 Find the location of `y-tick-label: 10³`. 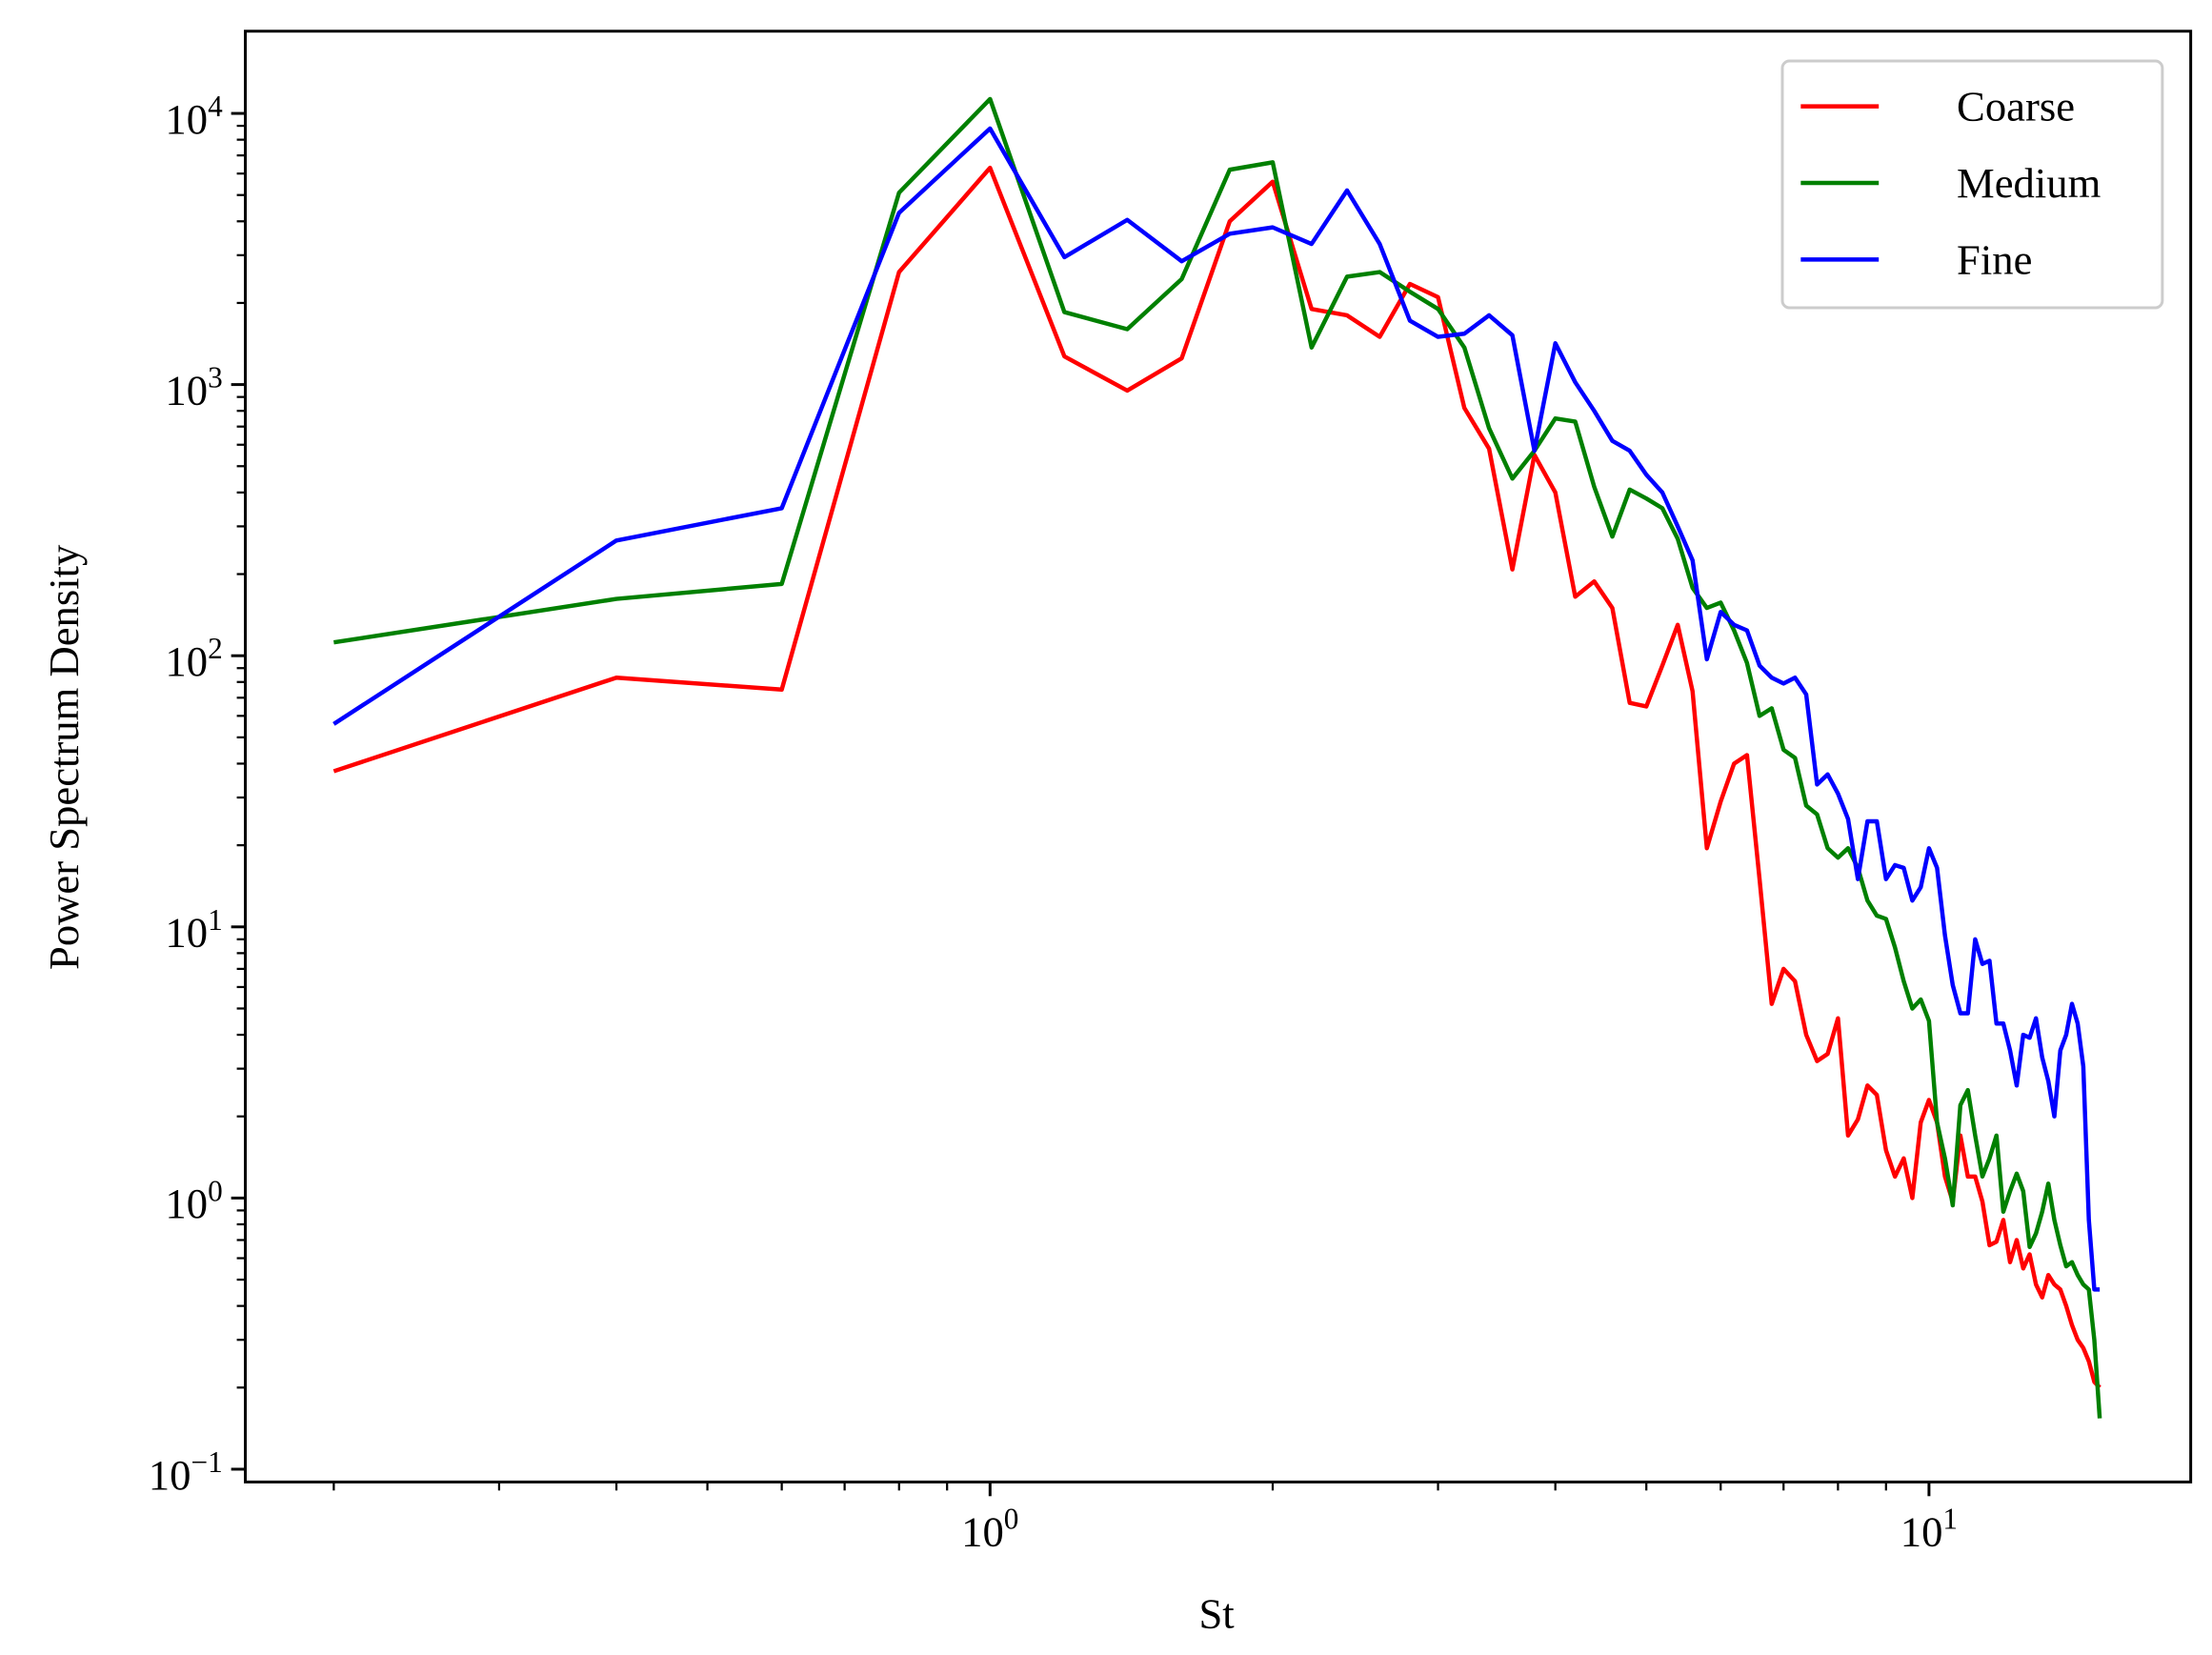

y-tick-label: 10³ is located at coordinates (193, 387).